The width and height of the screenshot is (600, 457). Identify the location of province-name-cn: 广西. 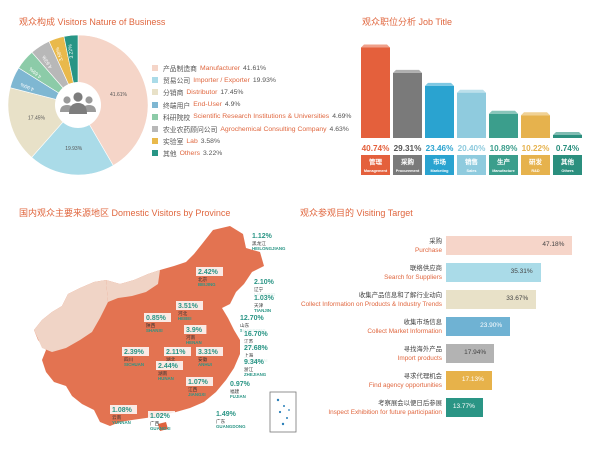
(155, 423).